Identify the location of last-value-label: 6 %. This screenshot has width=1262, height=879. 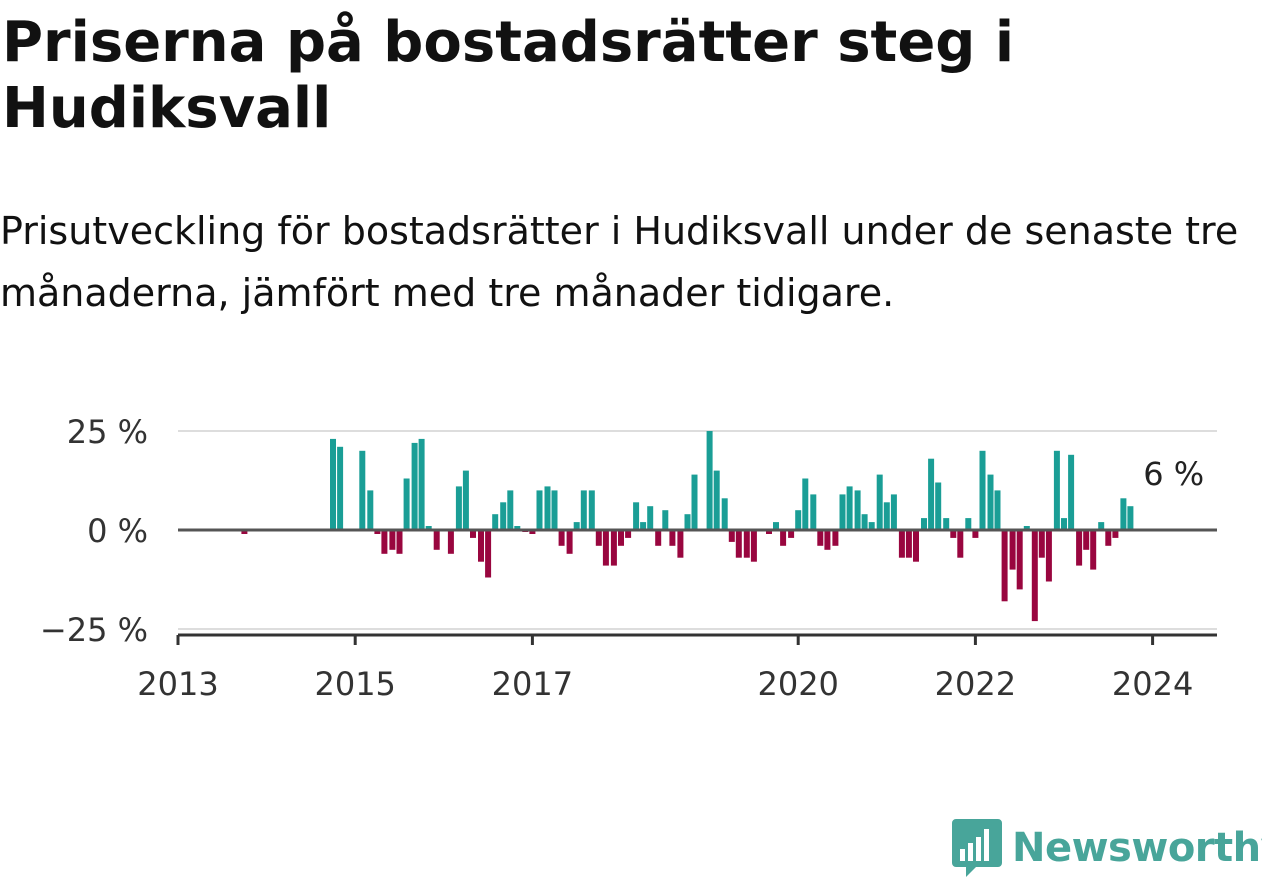
(1173, 474).